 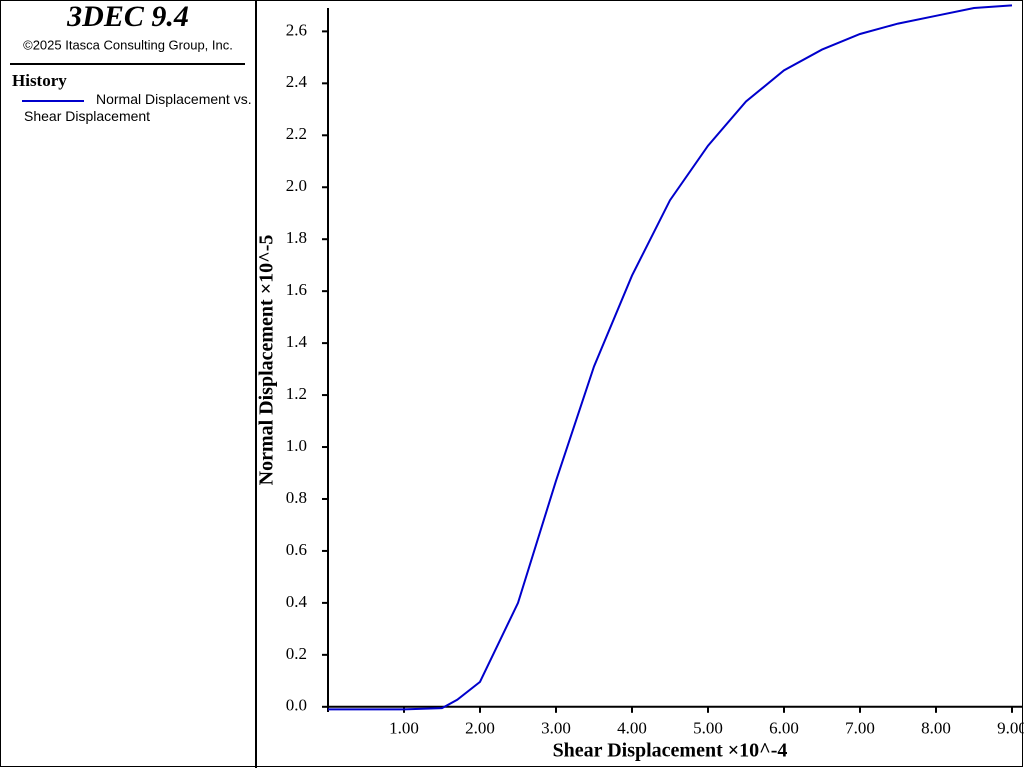 What do you see at coordinates (1010, 728) in the screenshot?
I see `x-tick-label: 9.00` at bounding box center [1010, 728].